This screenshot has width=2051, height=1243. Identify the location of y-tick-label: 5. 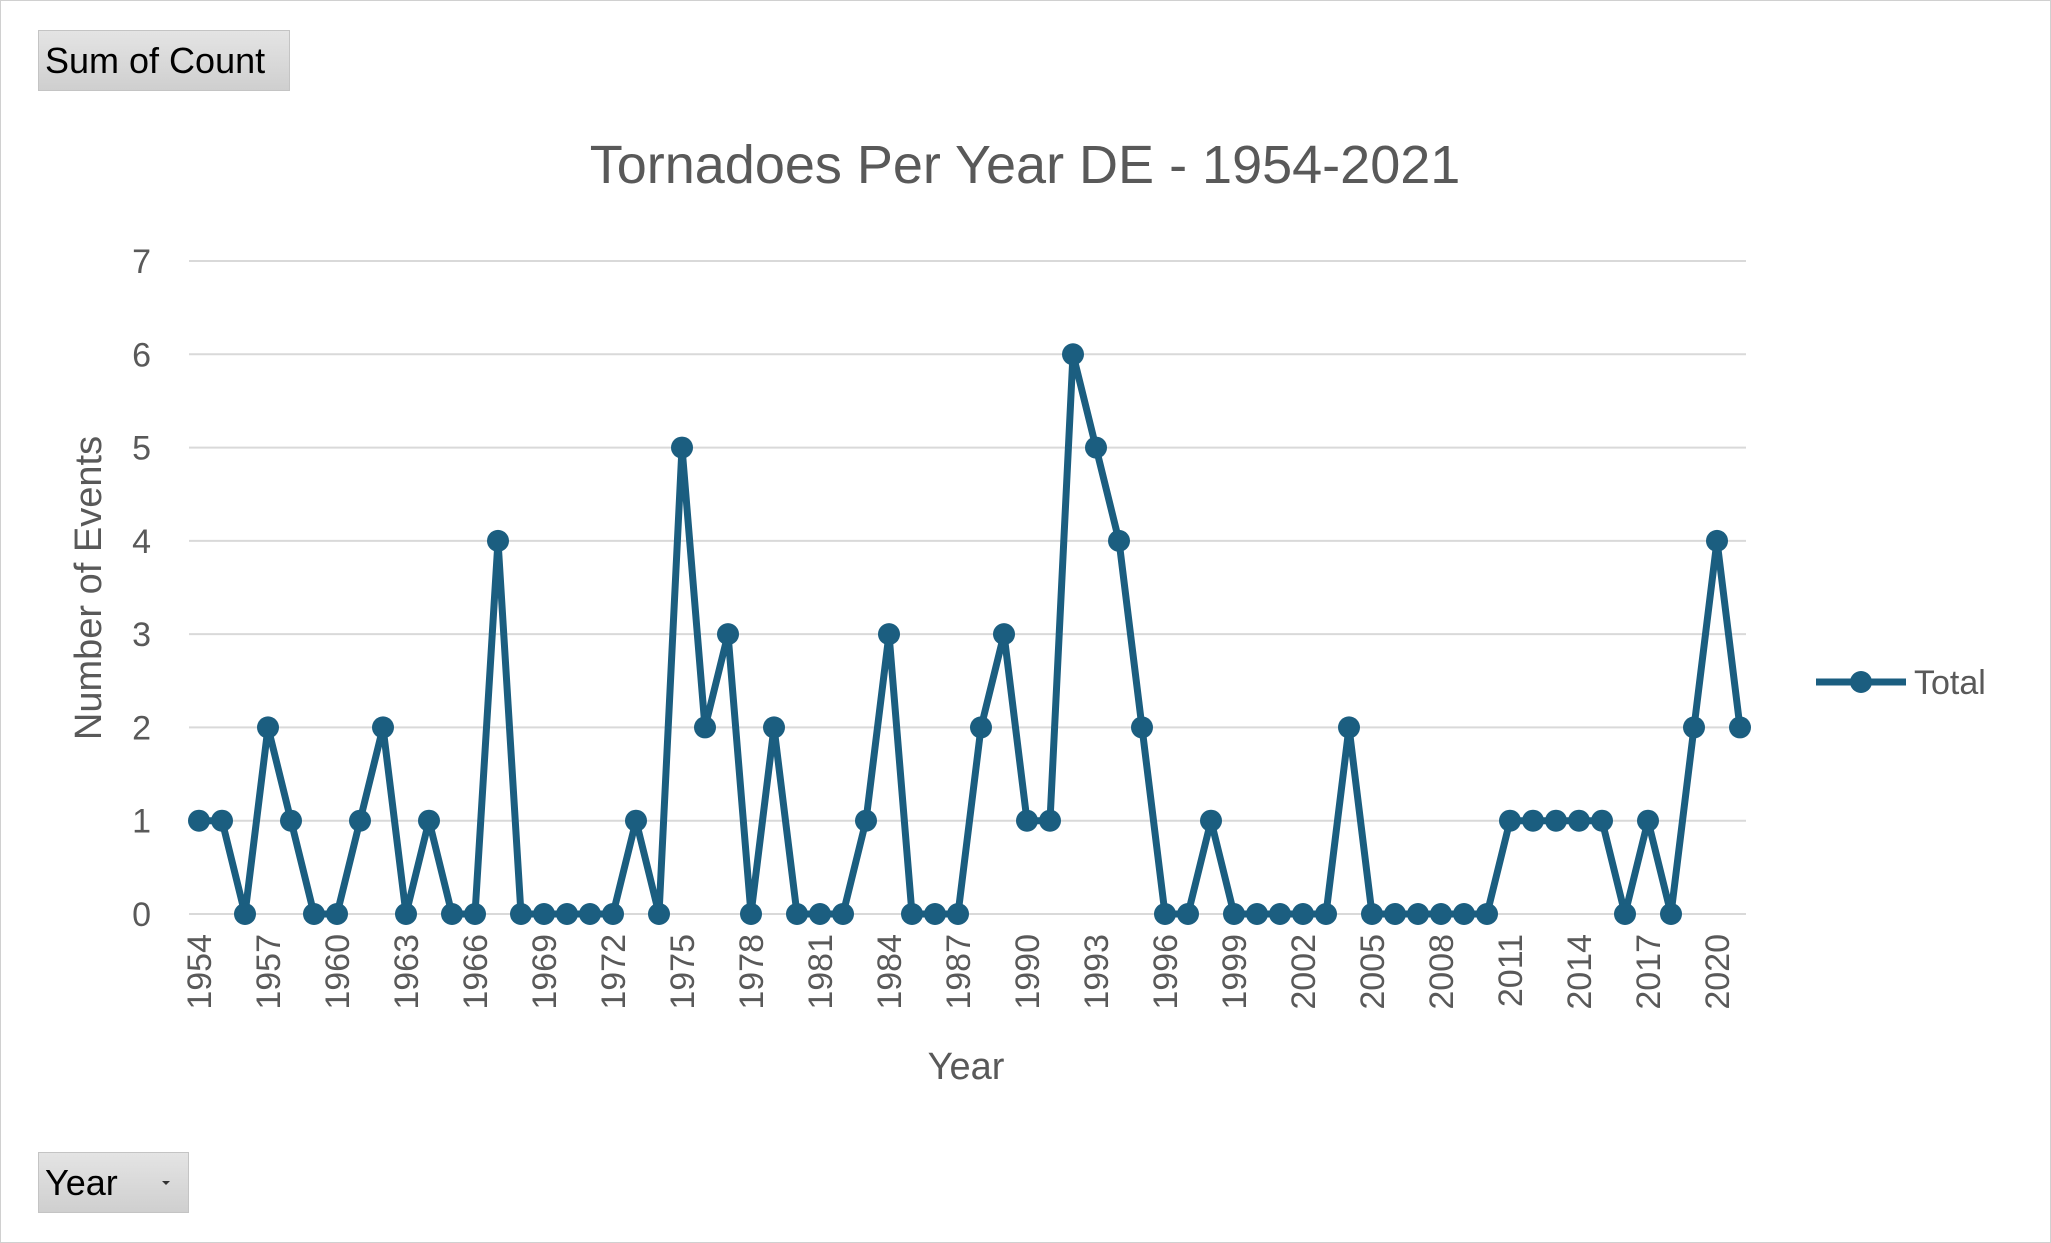
(141, 449).